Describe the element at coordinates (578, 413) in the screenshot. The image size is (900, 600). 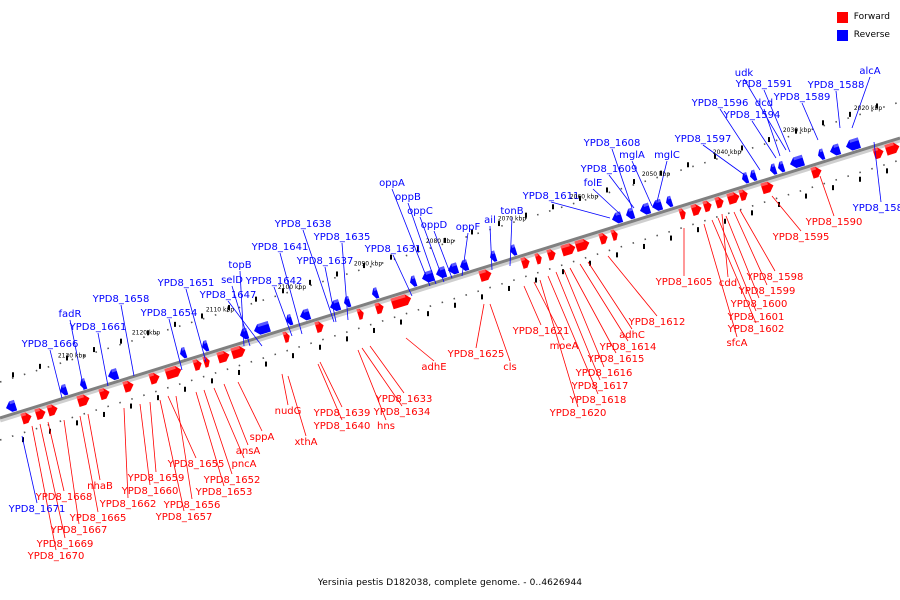
I see `forward-gene-label: YPD8_1620` at that location.